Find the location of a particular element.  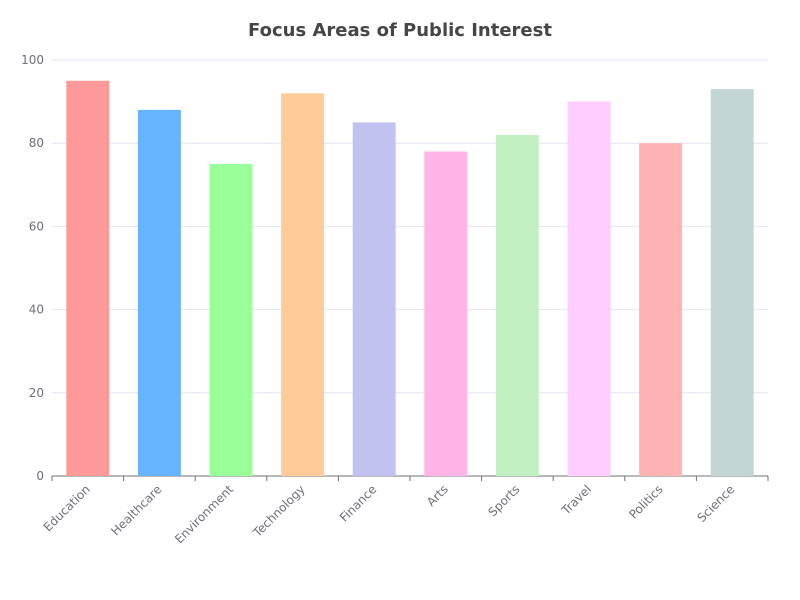

x-tick-label: Arts is located at coordinates (437, 495).